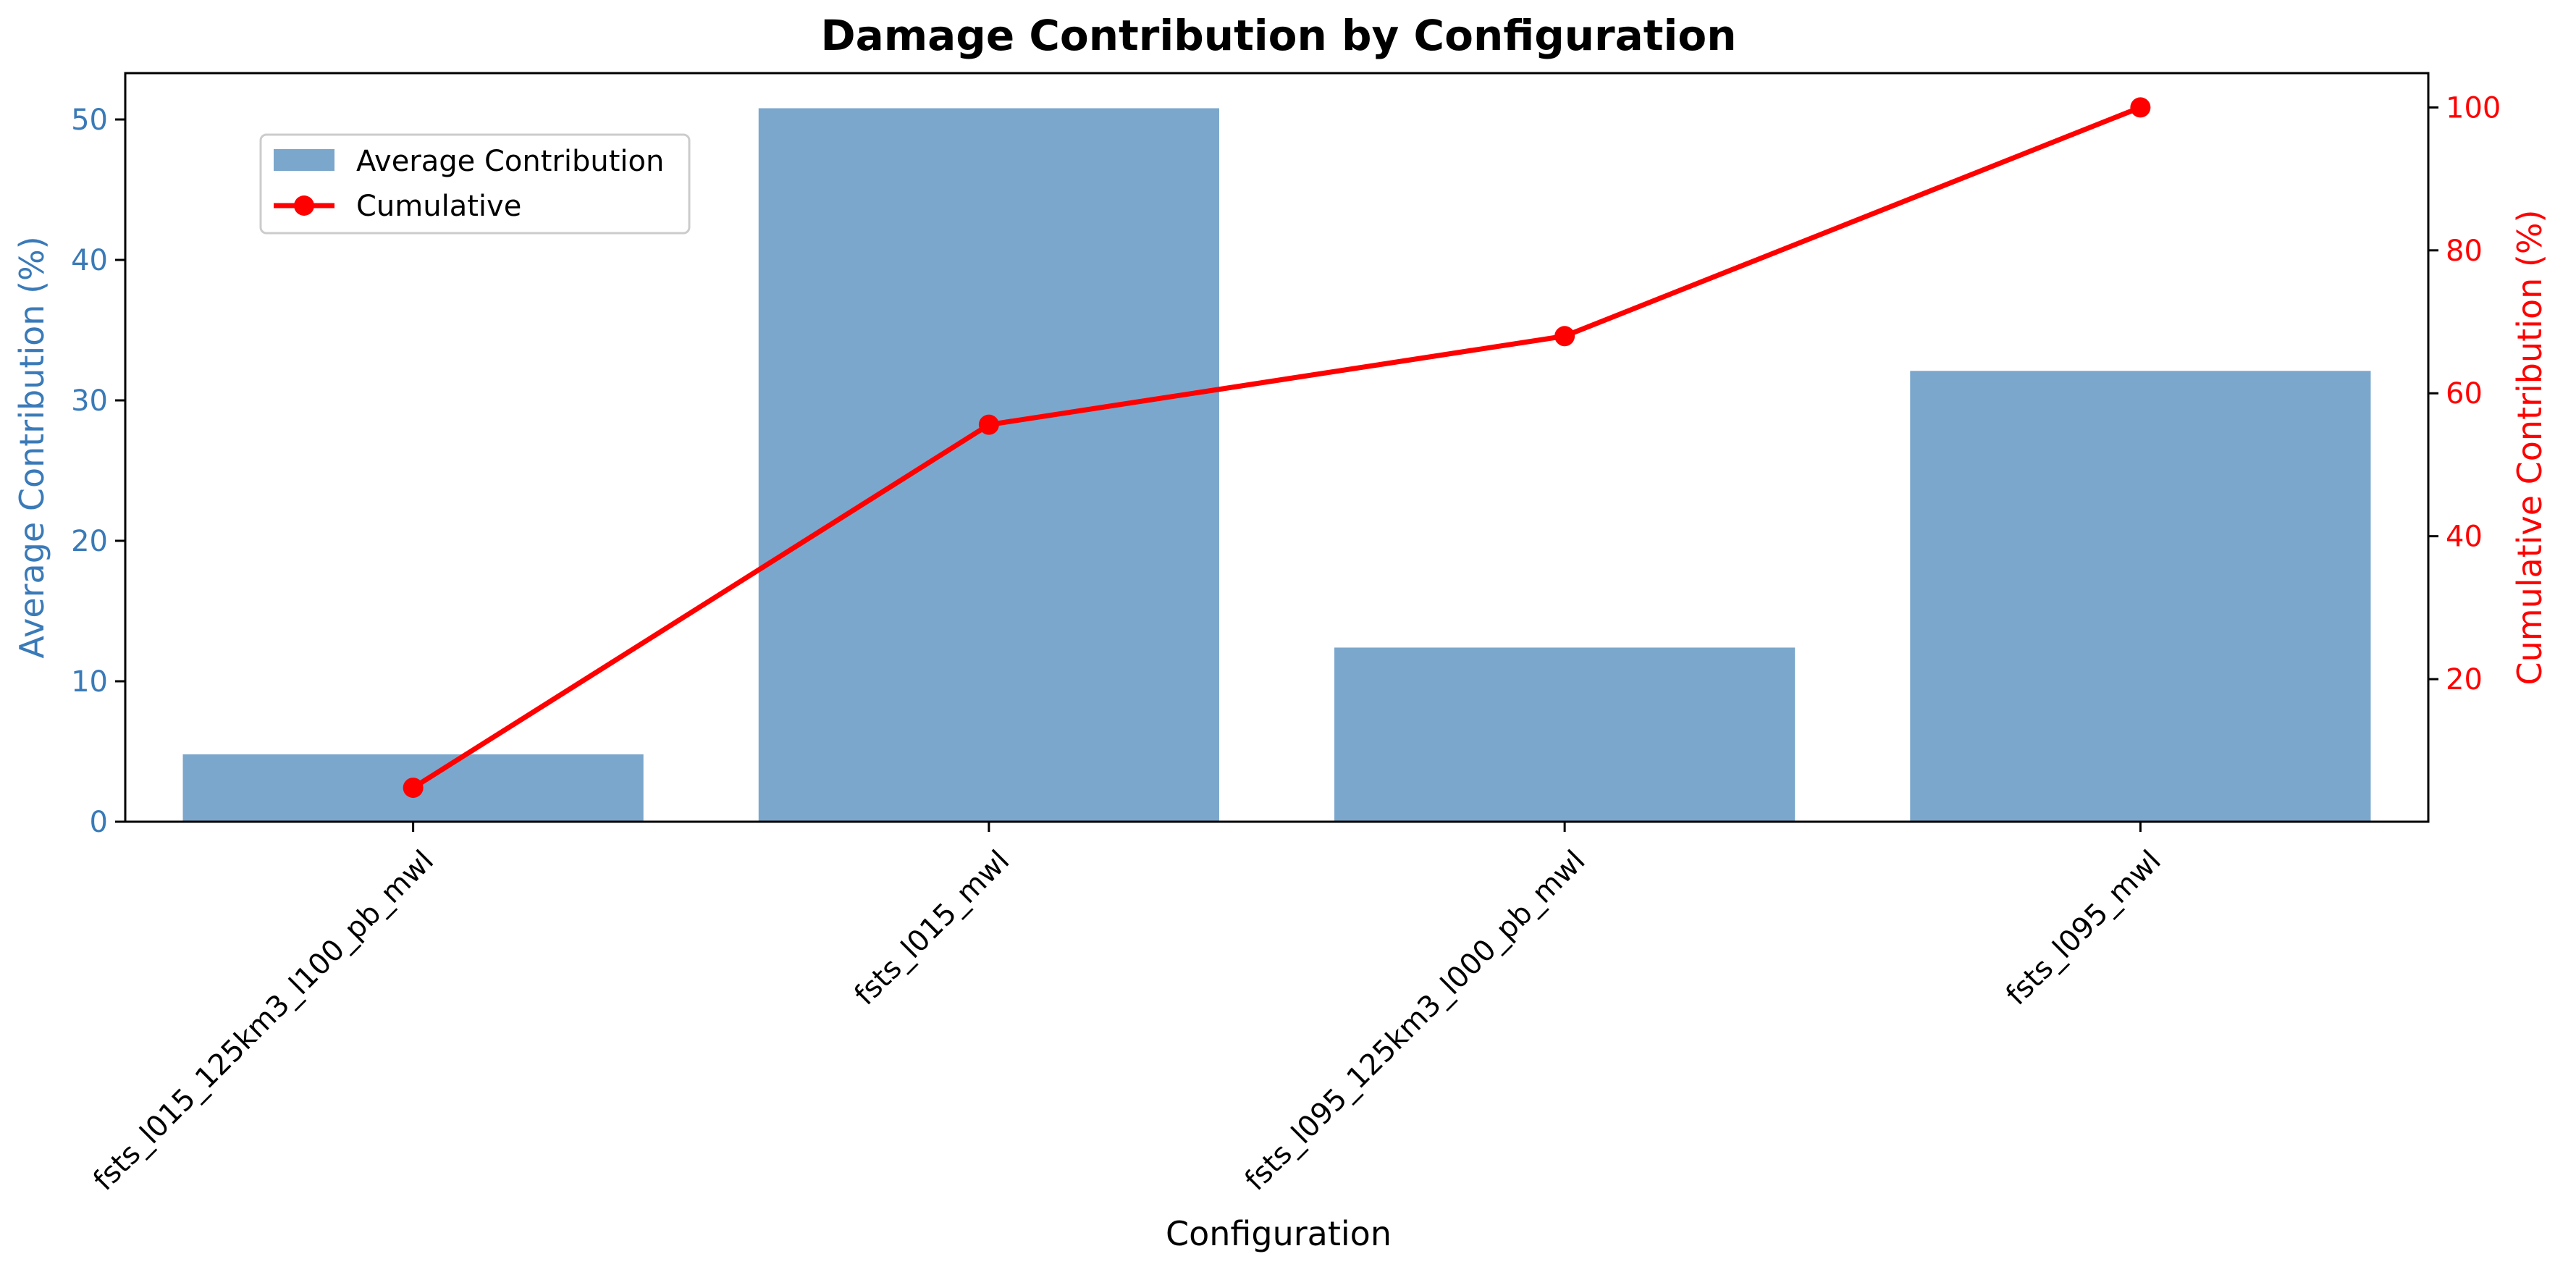  I want to click on chart-title: Damage Contribution by Configuration, so click(1278, 35).